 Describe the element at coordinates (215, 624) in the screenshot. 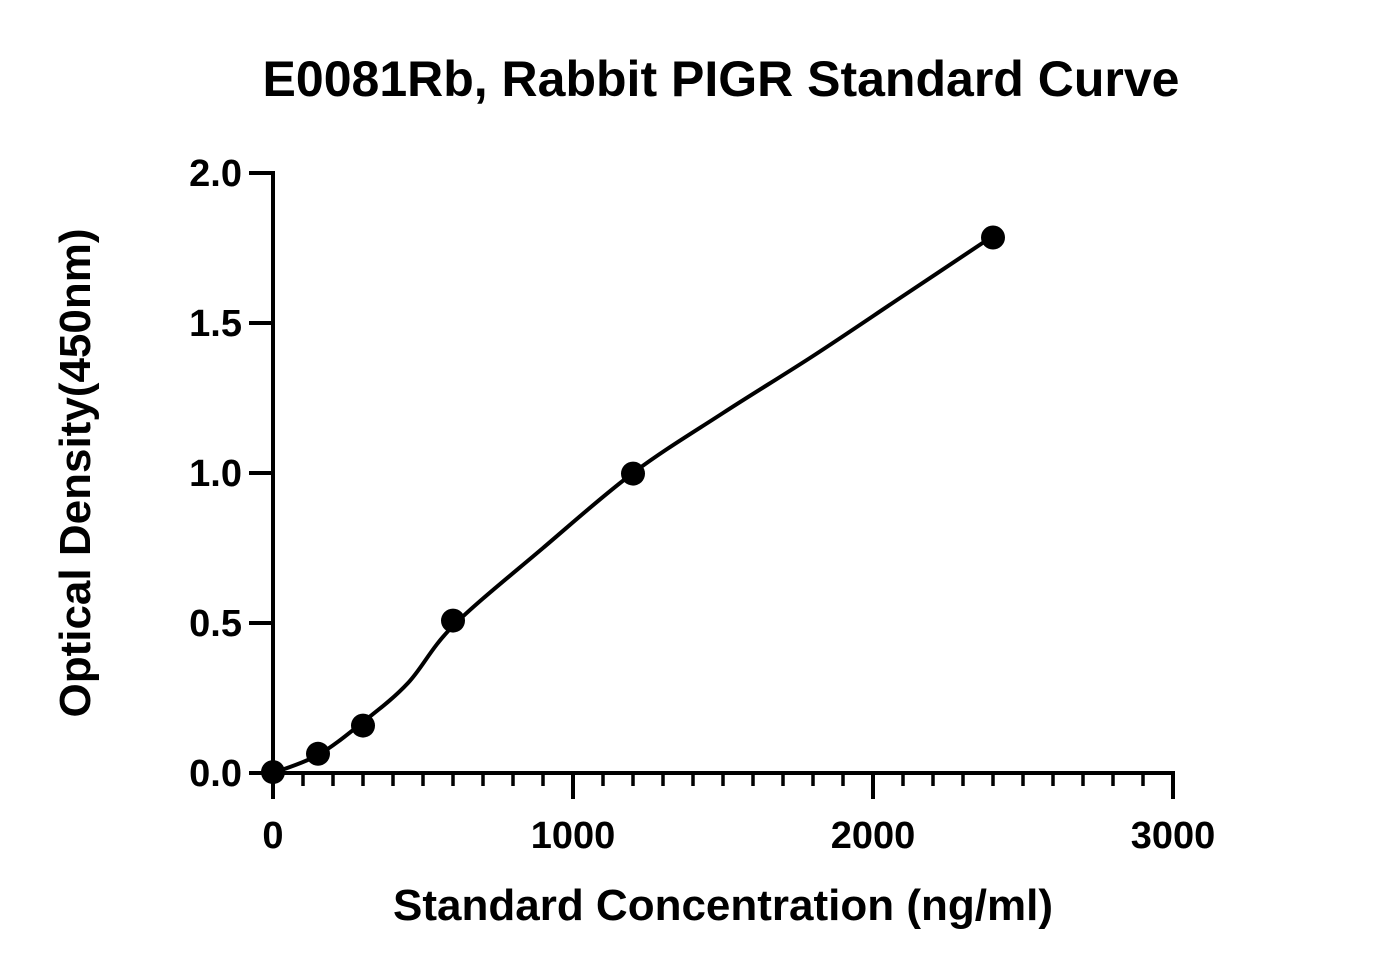

I see `y-tick-label: 0.5` at that location.